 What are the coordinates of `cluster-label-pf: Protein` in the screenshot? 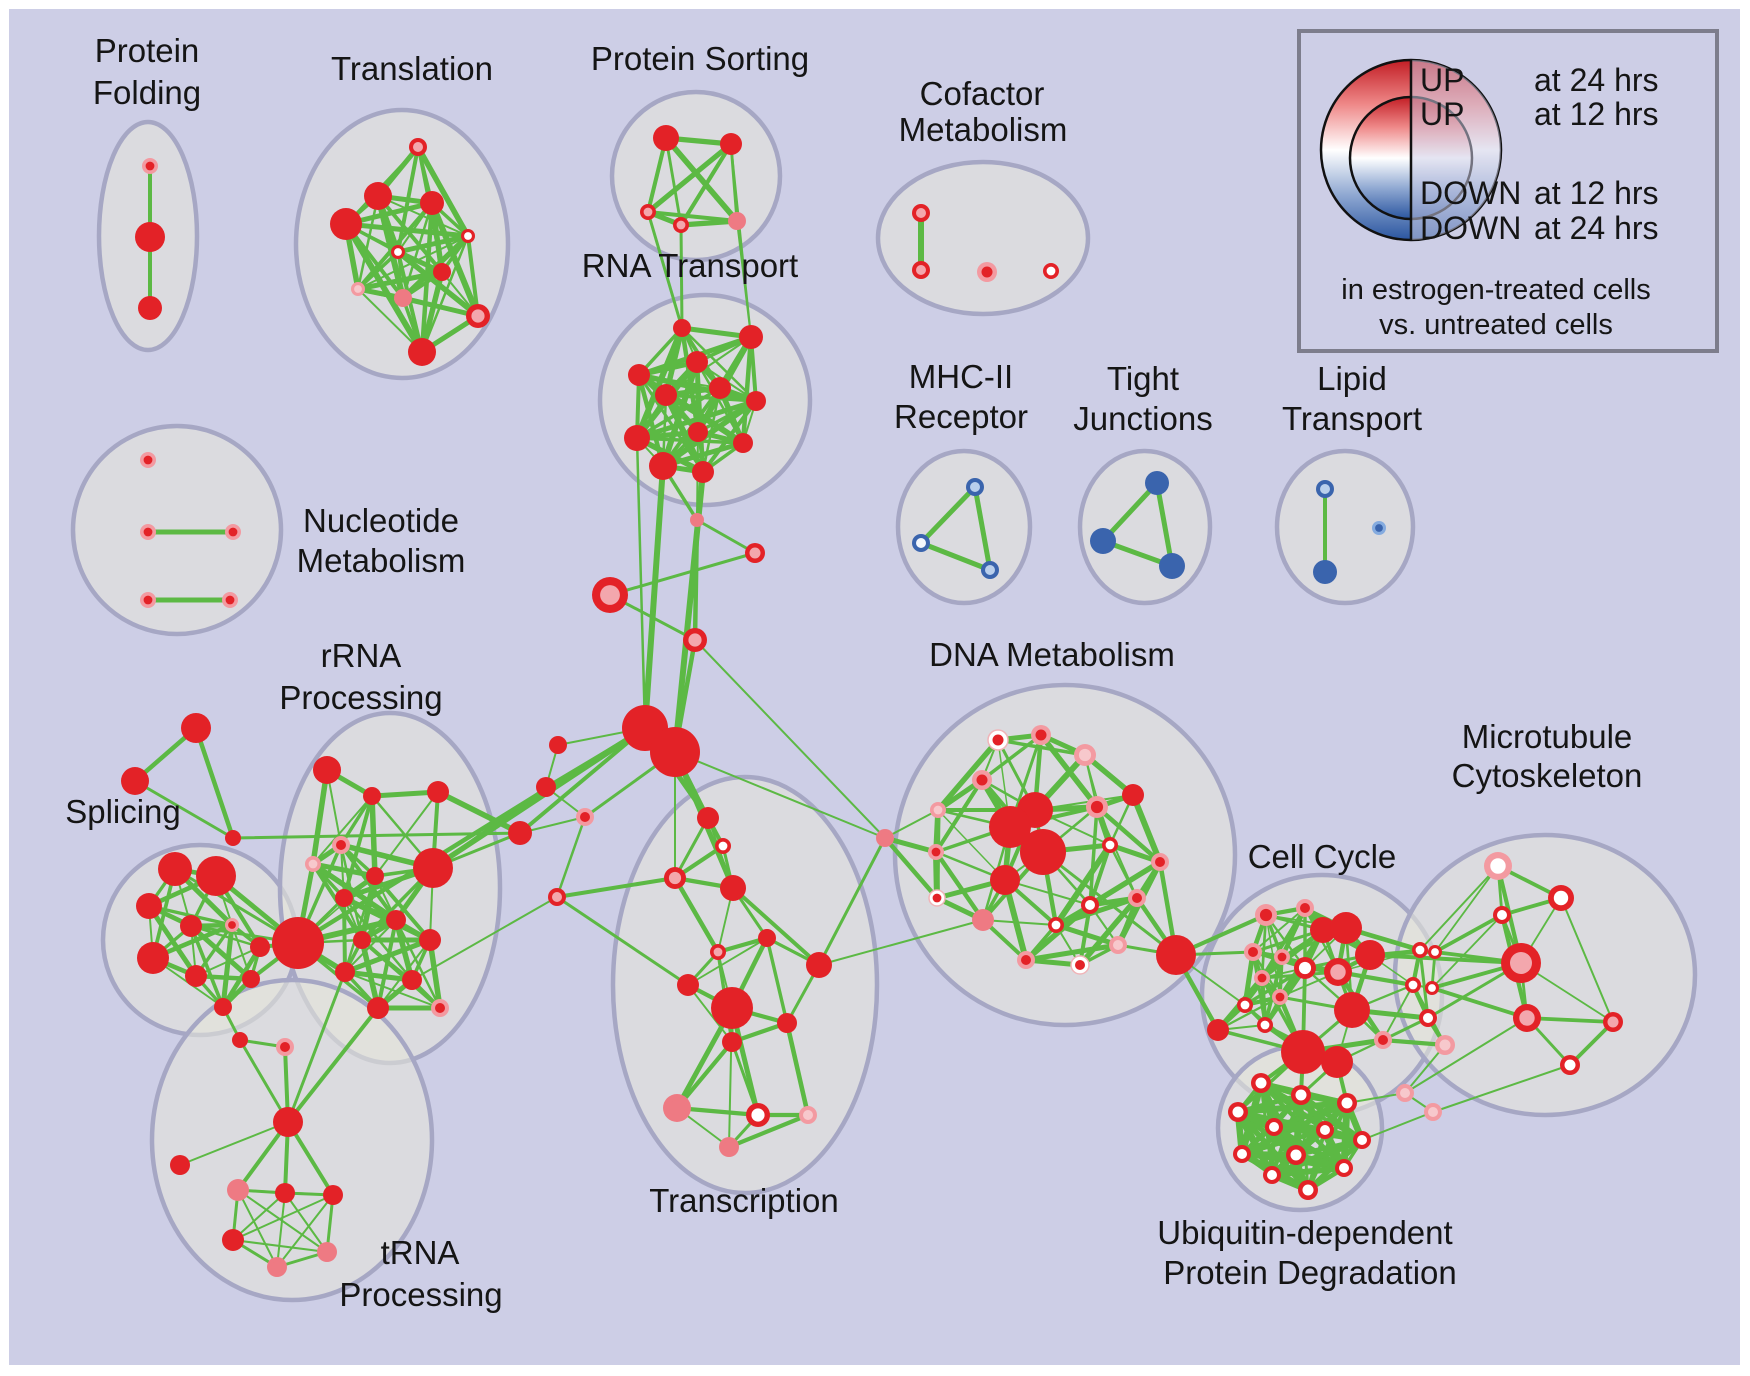 It's located at (147, 50).